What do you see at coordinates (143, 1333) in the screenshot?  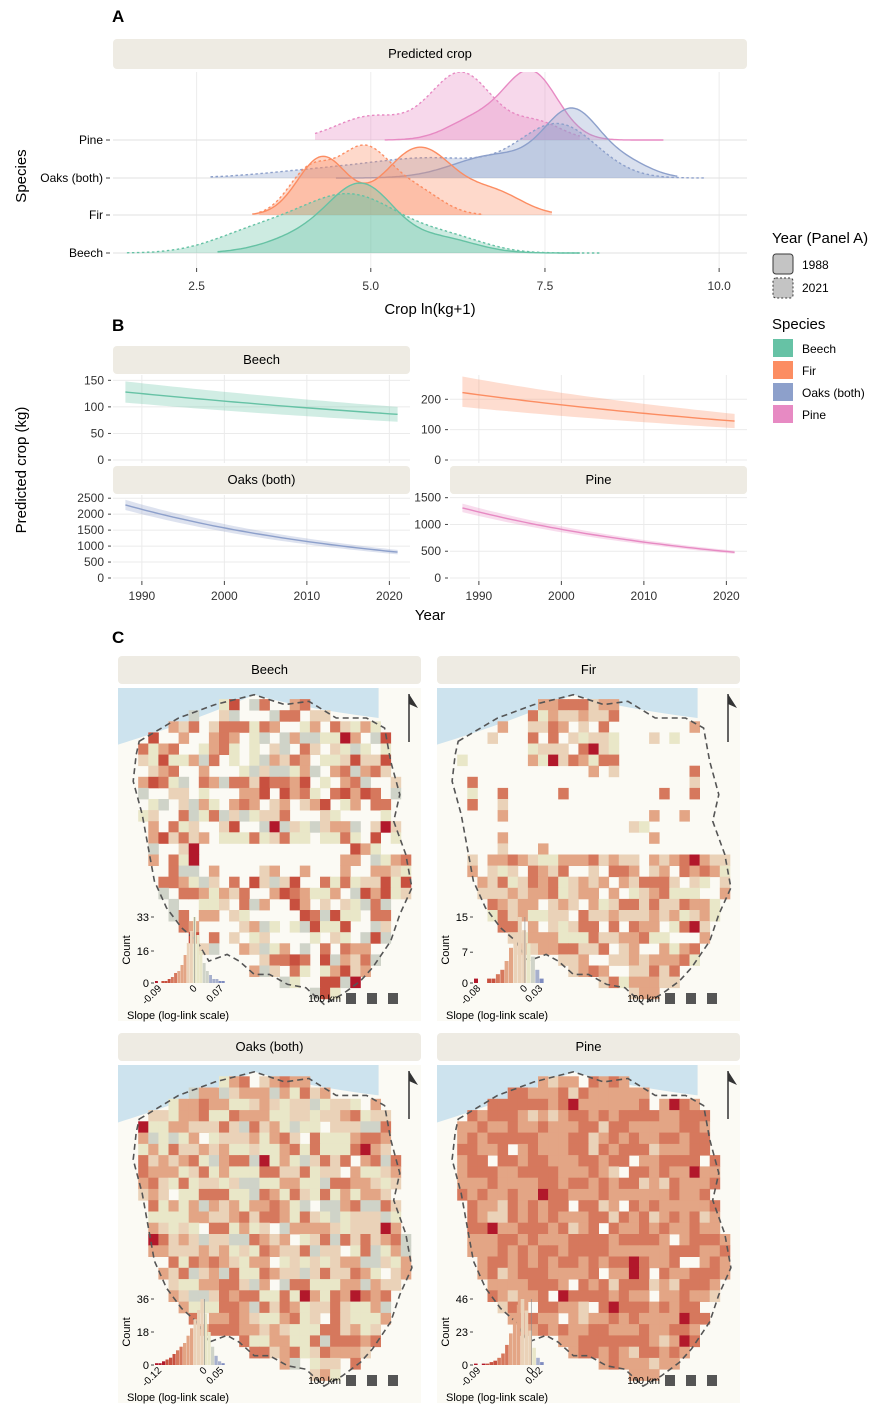 I see `hist-y-tick: 18` at bounding box center [143, 1333].